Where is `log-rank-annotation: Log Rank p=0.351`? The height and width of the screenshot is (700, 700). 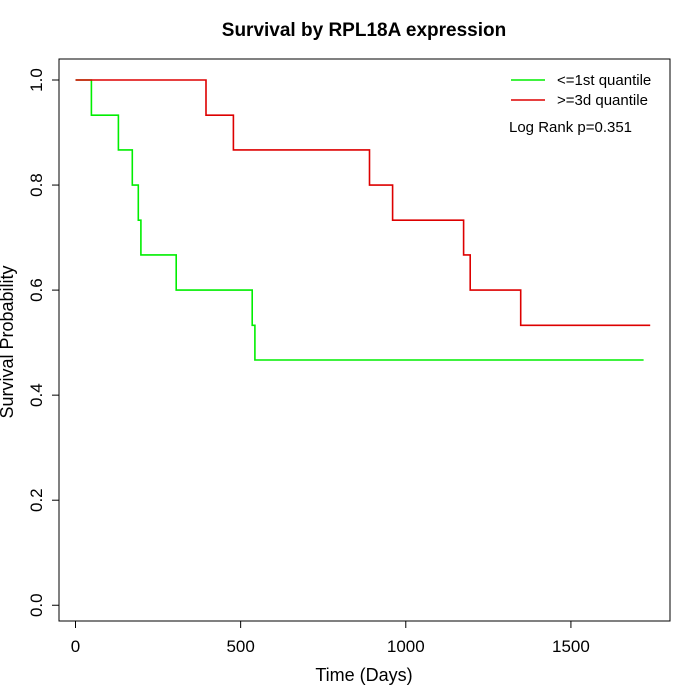 log-rank-annotation: Log Rank p=0.351 is located at coordinates (570, 127).